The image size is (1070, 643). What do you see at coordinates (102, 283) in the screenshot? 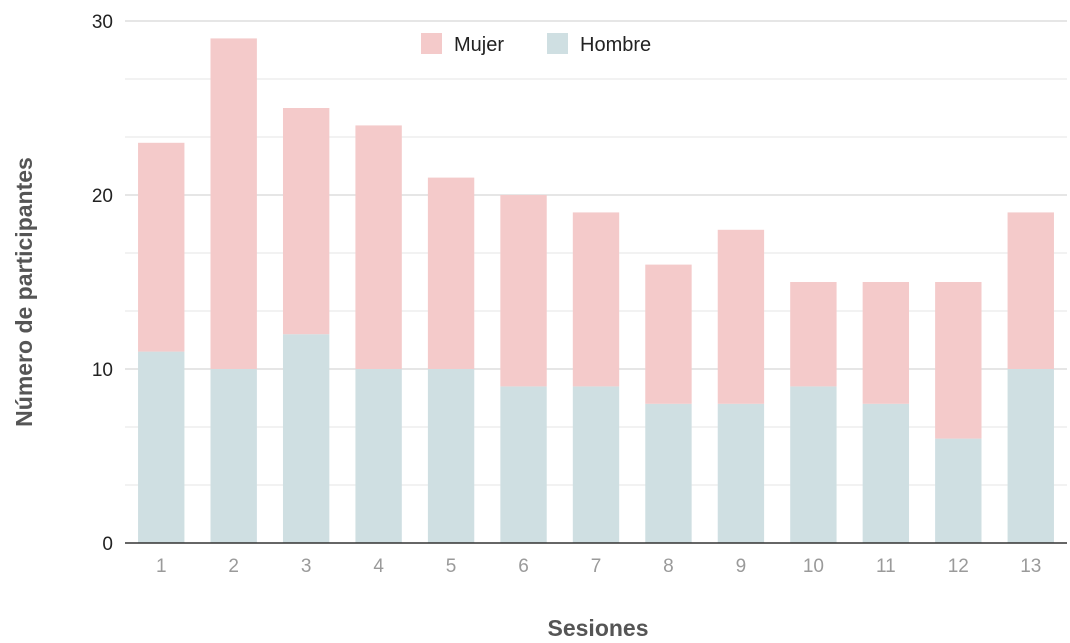
I see `y-tick-labels: 0 10 20 30` at bounding box center [102, 283].